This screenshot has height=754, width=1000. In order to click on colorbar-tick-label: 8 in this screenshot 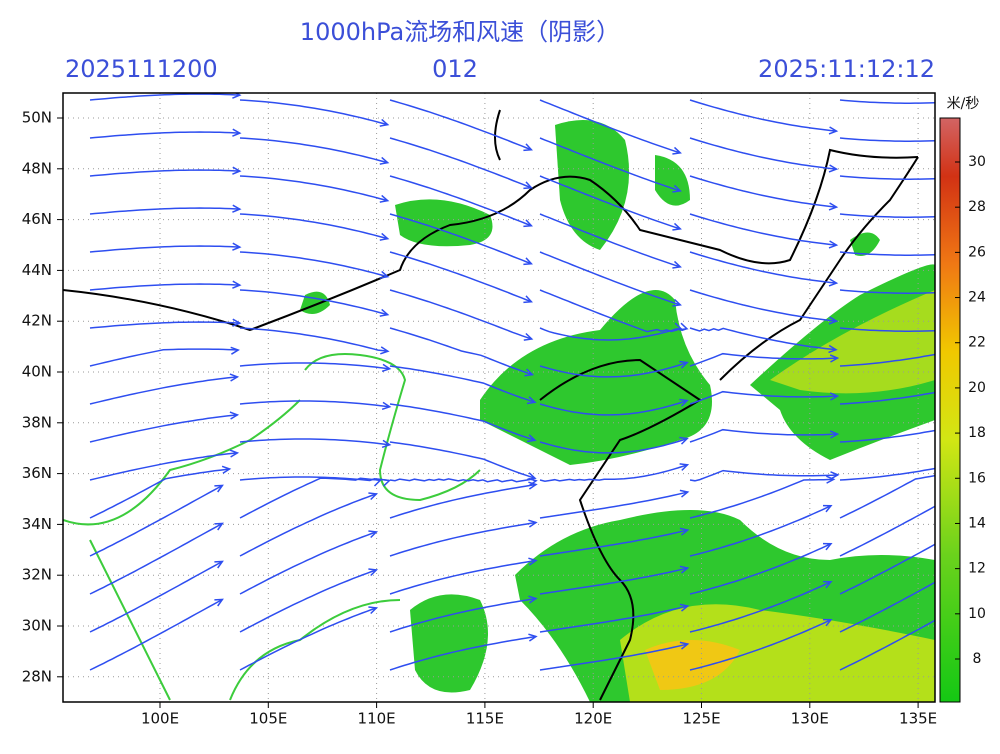, I will do `click(977, 659)`.